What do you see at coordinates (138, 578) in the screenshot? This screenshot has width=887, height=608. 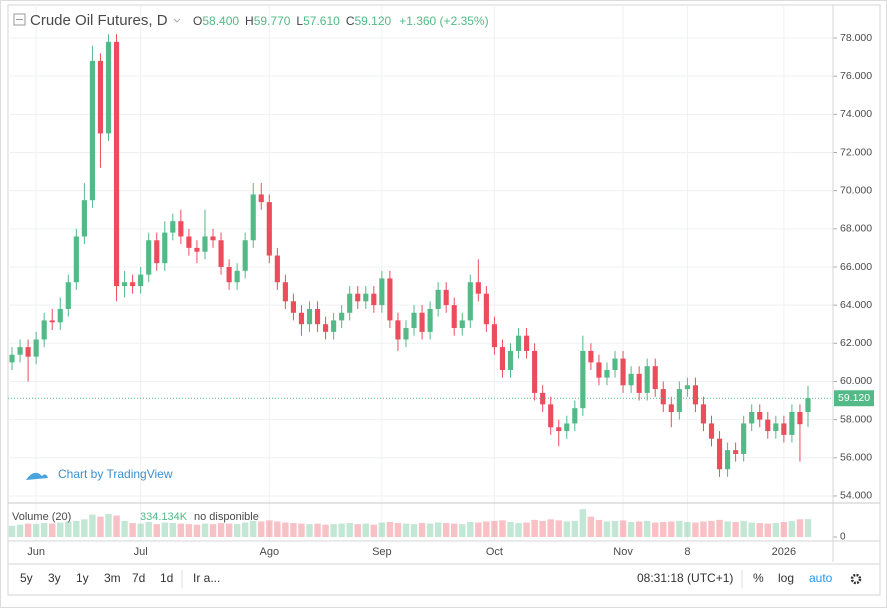 I see `range-button: 7d` at bounding box center [138, 578].